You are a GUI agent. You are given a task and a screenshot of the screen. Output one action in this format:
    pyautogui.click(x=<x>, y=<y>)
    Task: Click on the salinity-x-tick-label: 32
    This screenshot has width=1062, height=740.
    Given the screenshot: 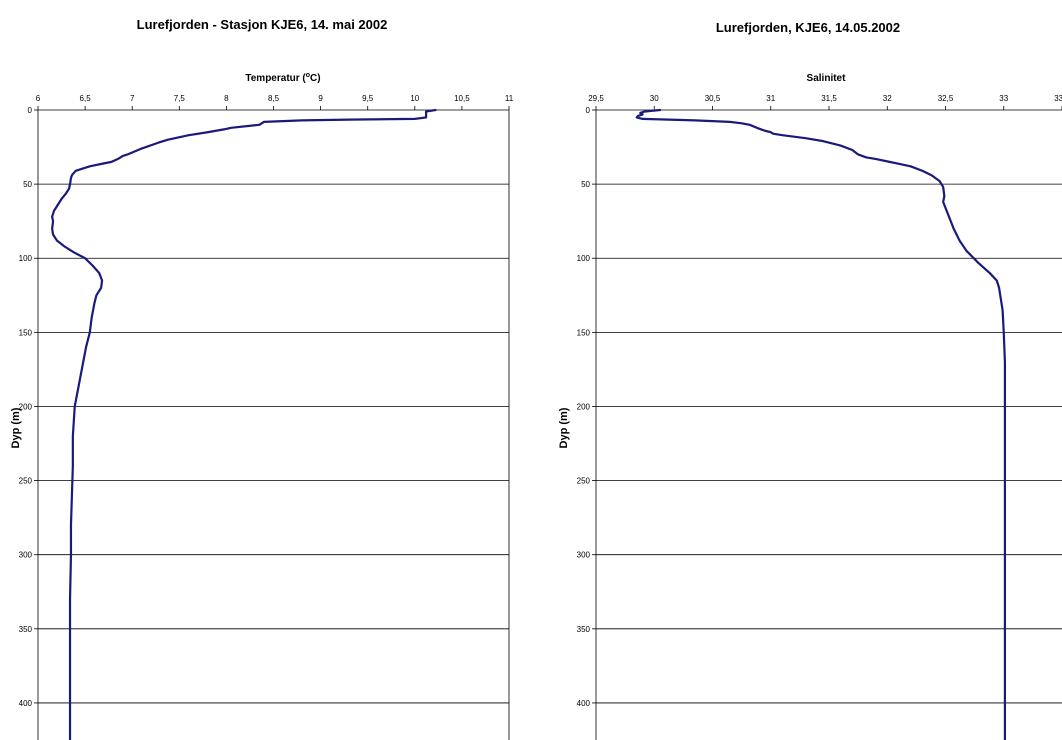 What is the action you would take?
    pyautogui.click(x=887, y=98)
    